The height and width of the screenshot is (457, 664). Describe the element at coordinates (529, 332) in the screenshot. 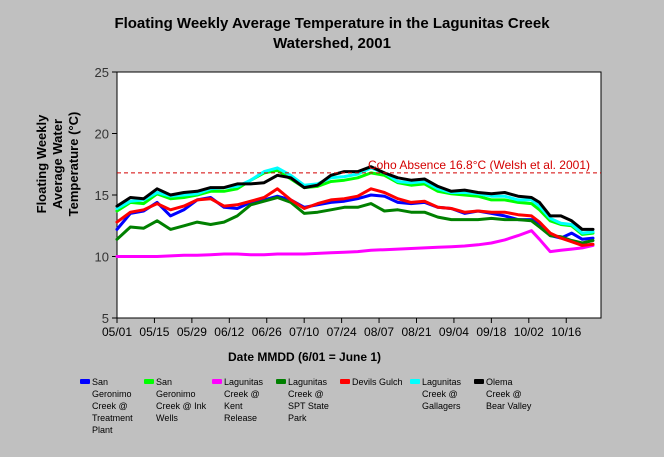

I see `x-tick-label: 10/02` at that location.